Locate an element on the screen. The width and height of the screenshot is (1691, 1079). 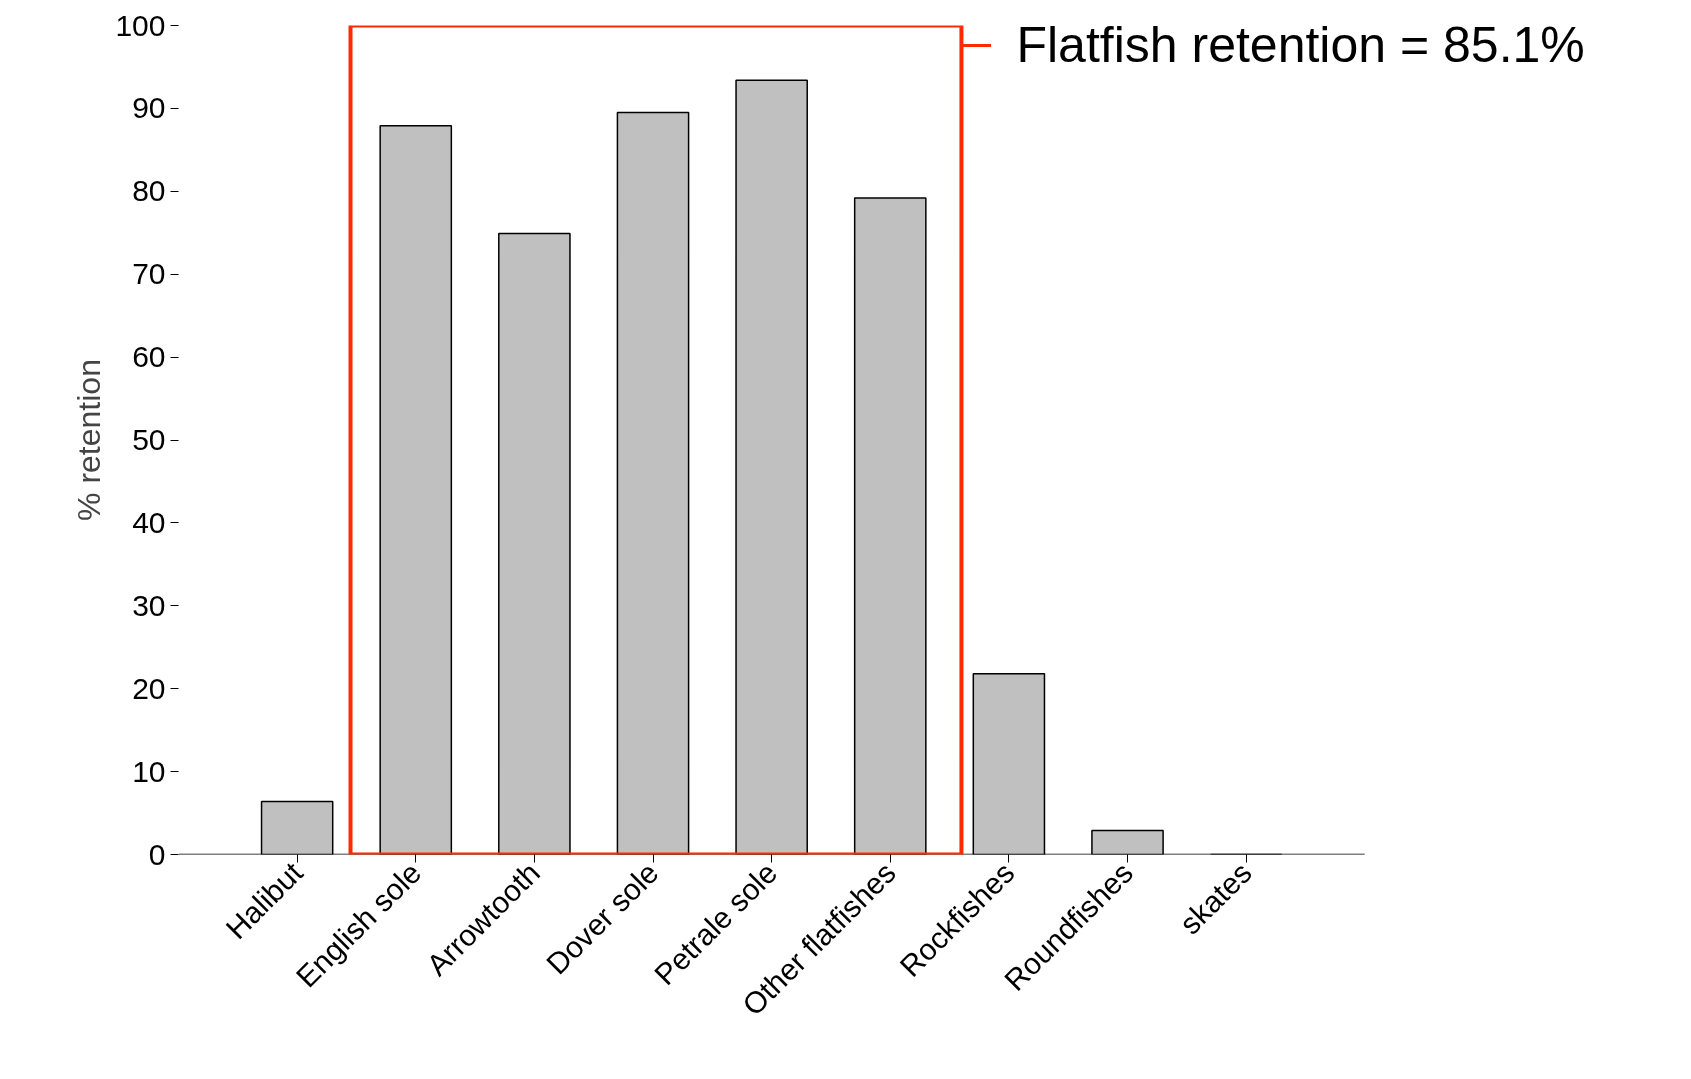
y-tick-label: 0 is located at coordinates (157, 854).